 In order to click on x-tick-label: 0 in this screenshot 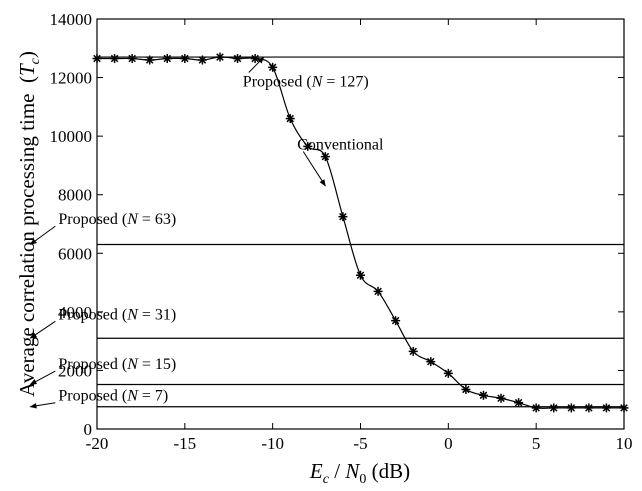, I will do `click(448, 443)`.